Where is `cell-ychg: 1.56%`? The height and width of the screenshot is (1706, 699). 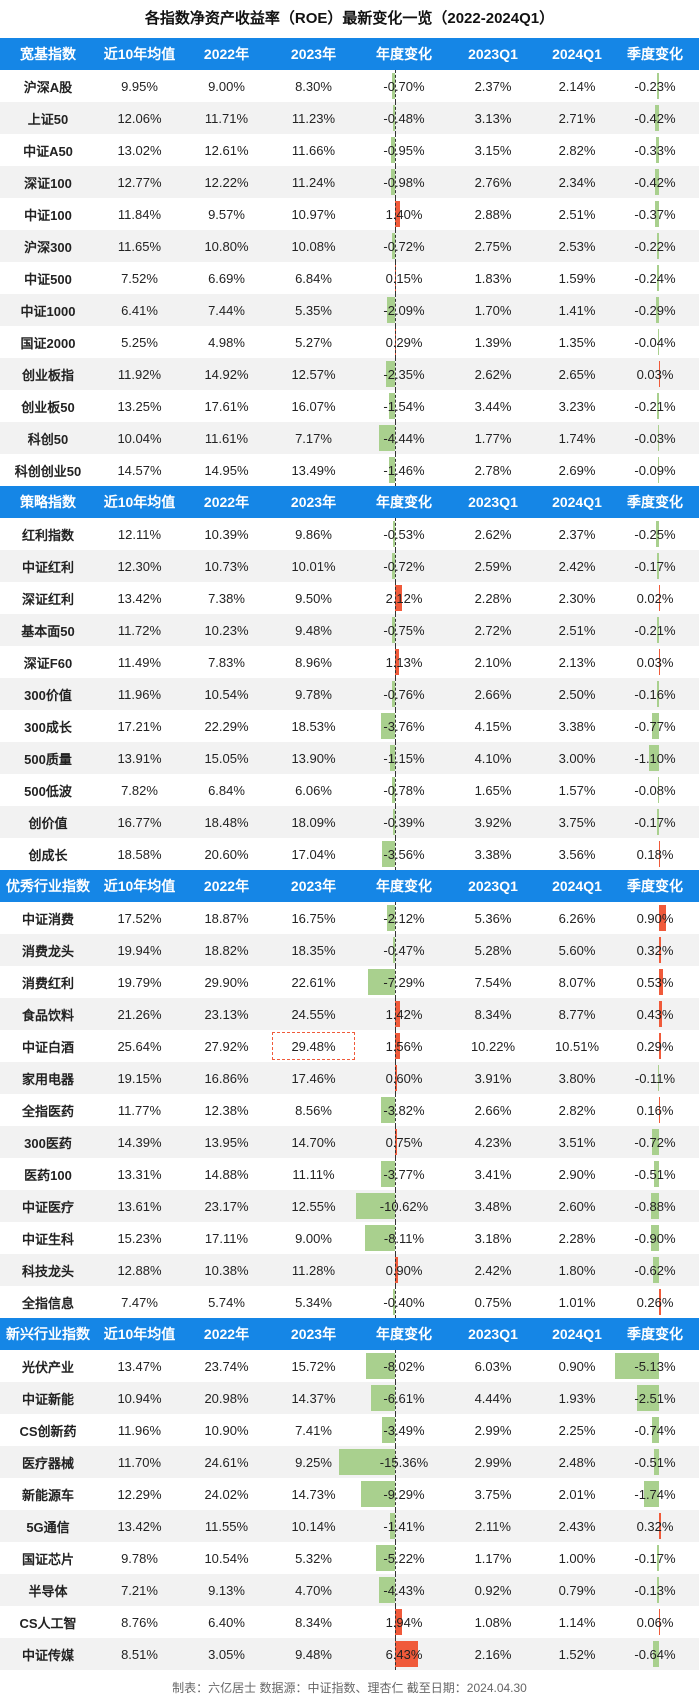
cell-ychg: 1.56% is located at coordinates (404, 1046).